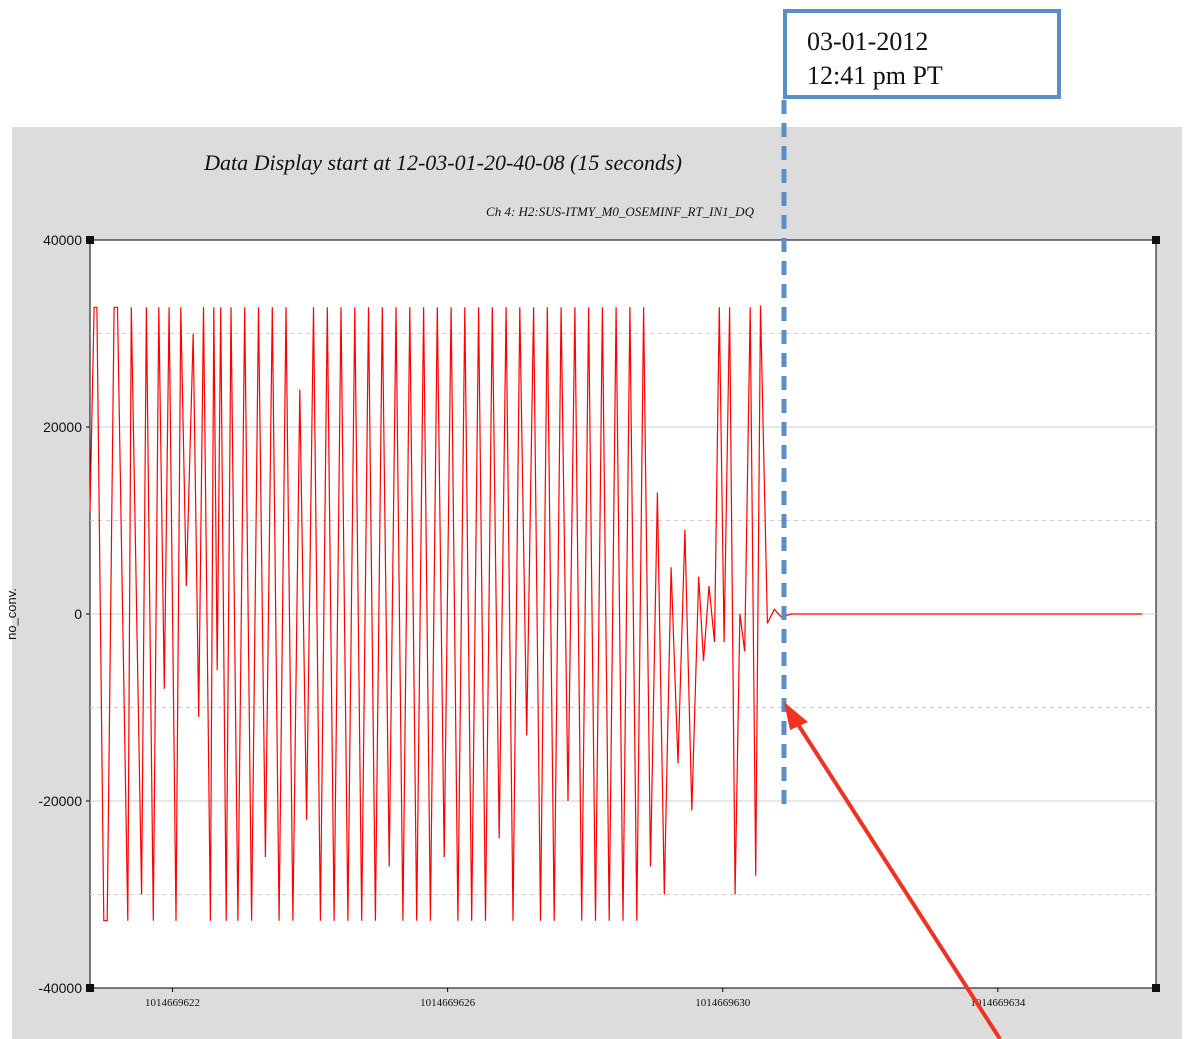  What do you see at coordinates (620, 211) in the screenshot?
I see `plot-subtitle: Ch 4: H2:SUS-ITMY_M0_OSEMINF_RT_IN1_DQ` at bounding box center [620, 211].